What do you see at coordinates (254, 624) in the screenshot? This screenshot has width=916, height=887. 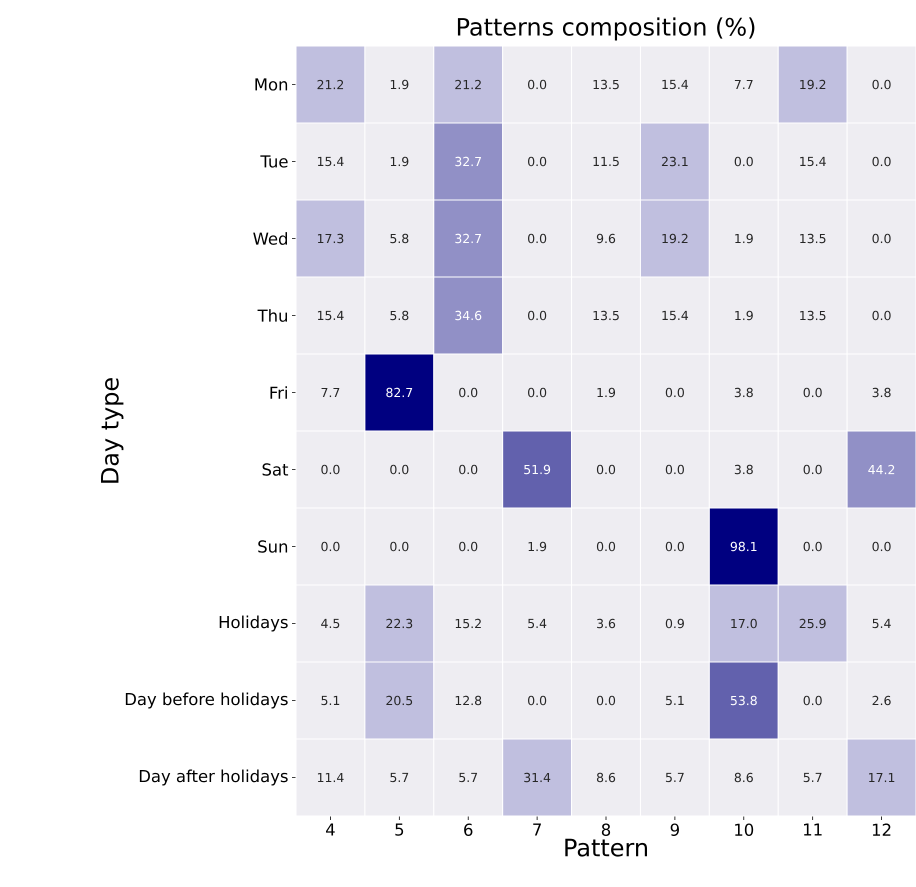 I see `y-tick-label: Holidays` at bounding box center [254, 624].